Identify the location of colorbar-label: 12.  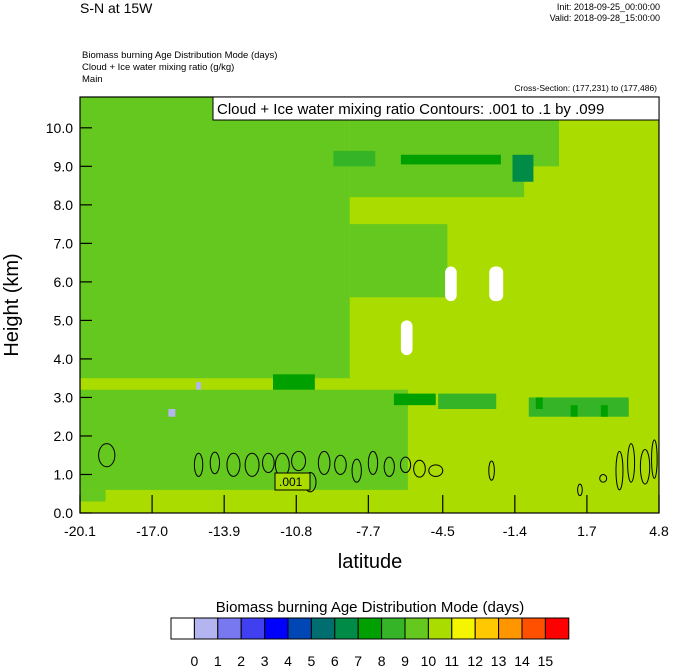
(475, 660).